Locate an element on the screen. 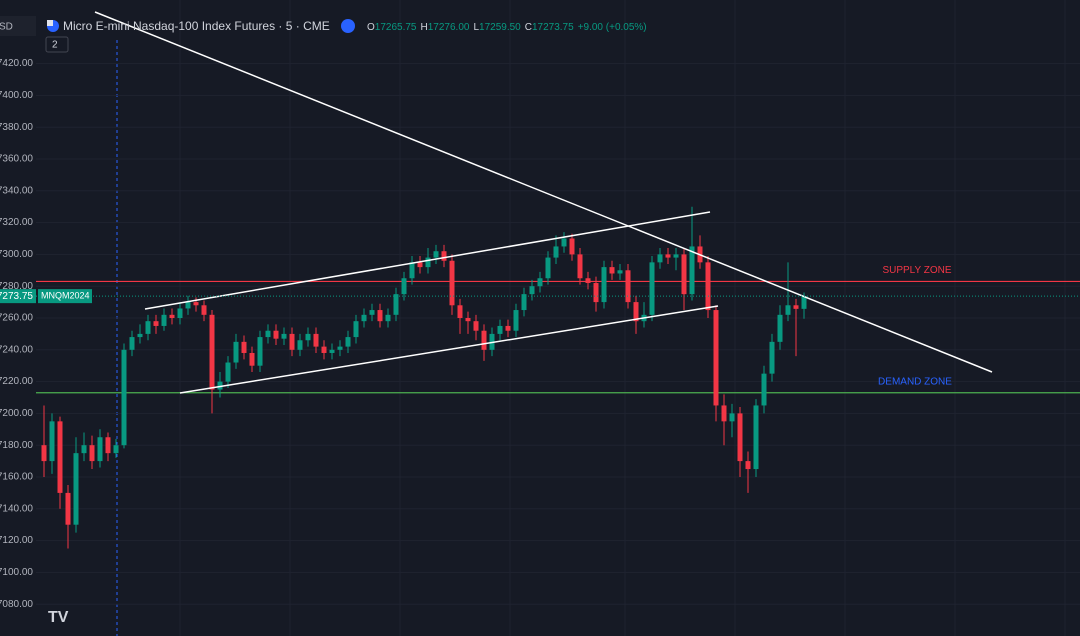 The height and width of the screenshot is (636, 1080). indicator-count: 2 is located at coordinates (55, 45).